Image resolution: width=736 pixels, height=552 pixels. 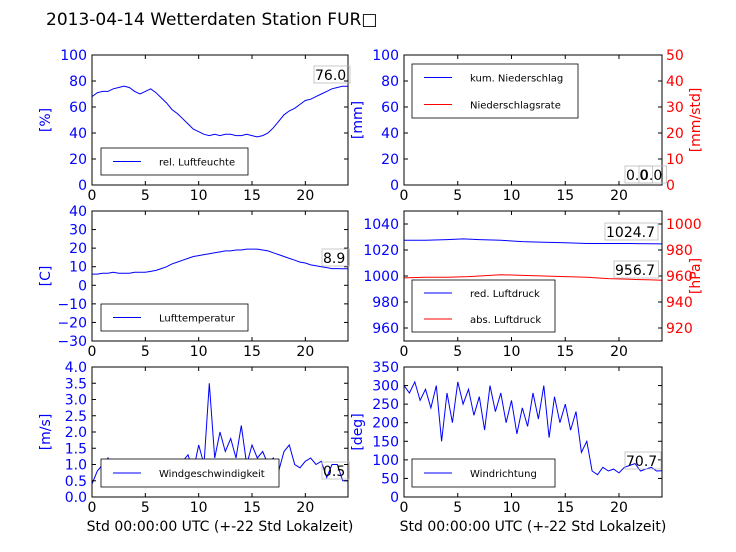 I want to click on temperature-ytick-label-4: 10, so click(x=78, y=268).